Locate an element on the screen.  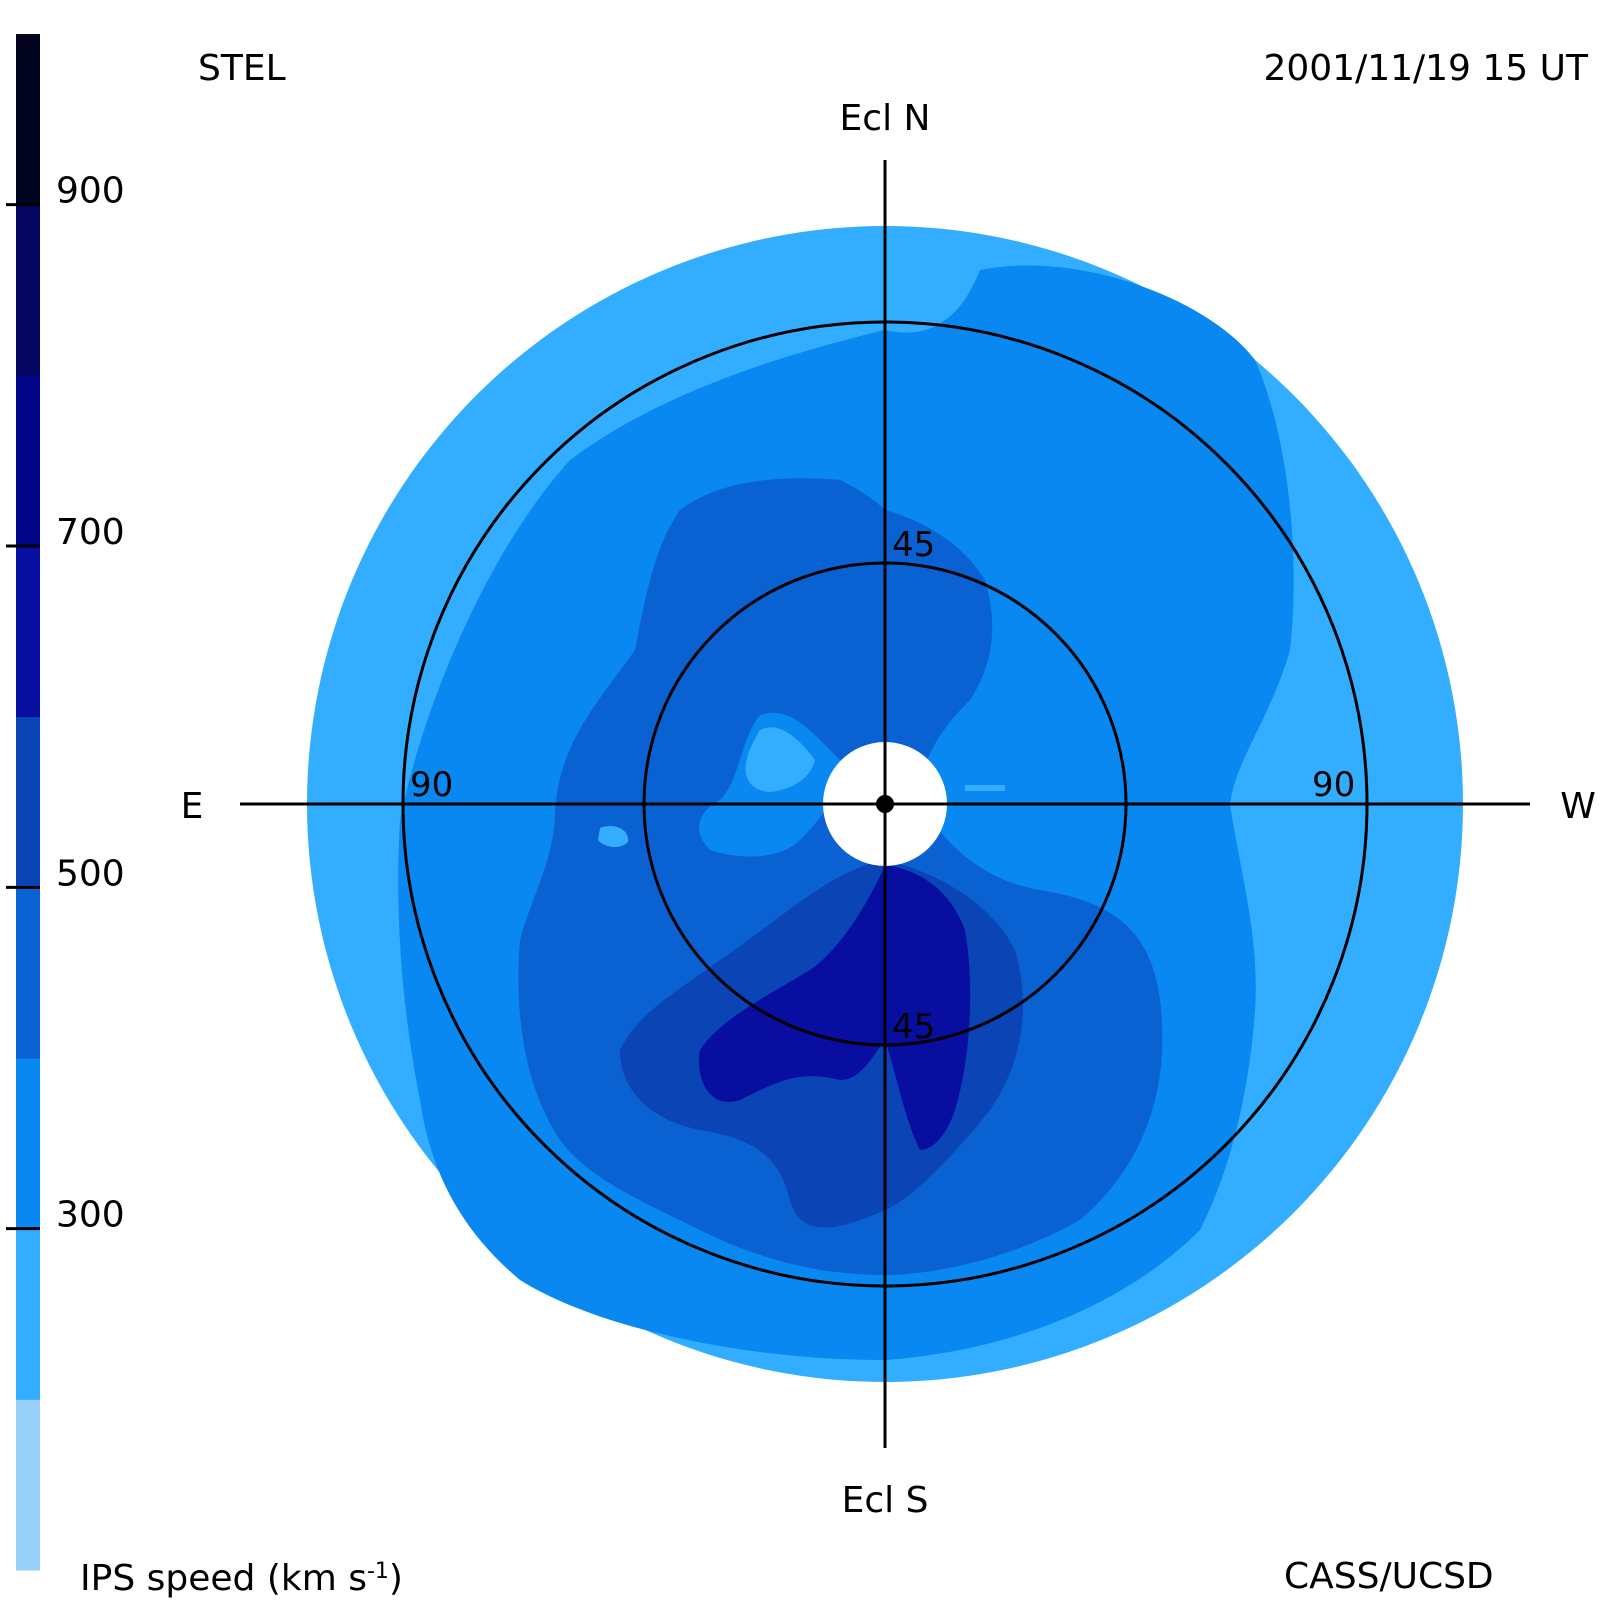
speed-region-200-300-spot-east is located at coordinates (613, 836).